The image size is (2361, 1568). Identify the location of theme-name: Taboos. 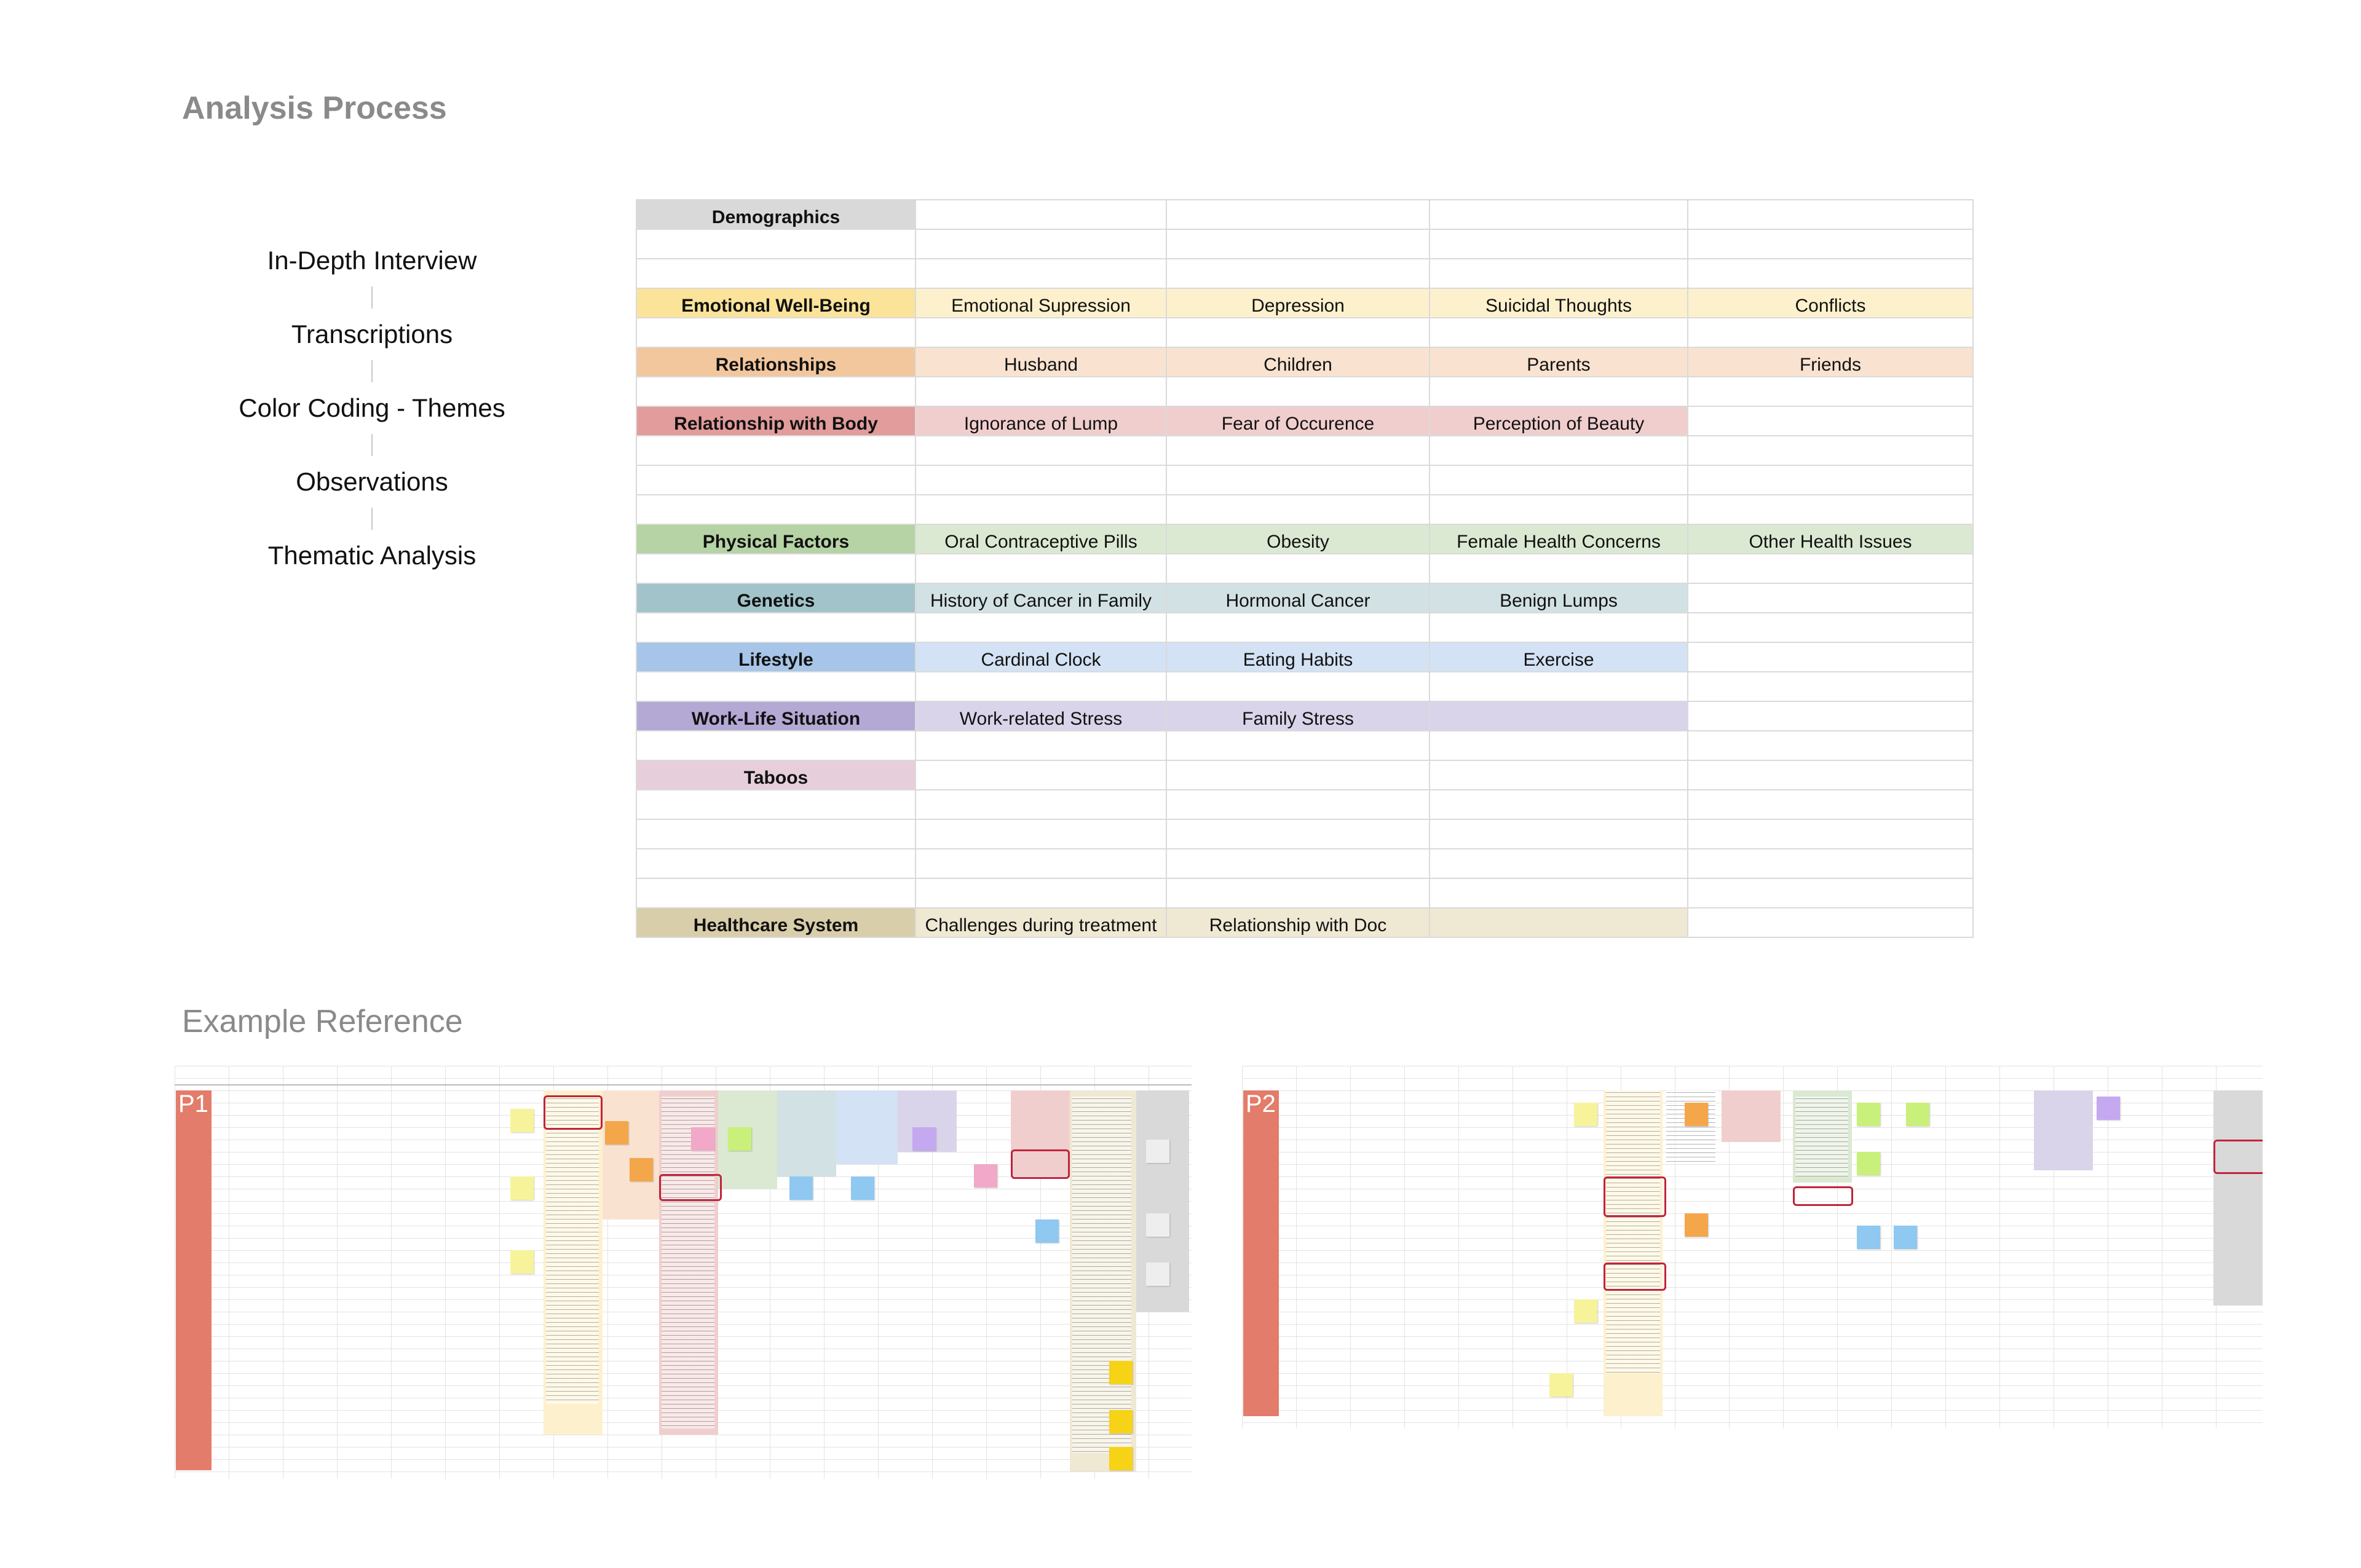
(776, 775).